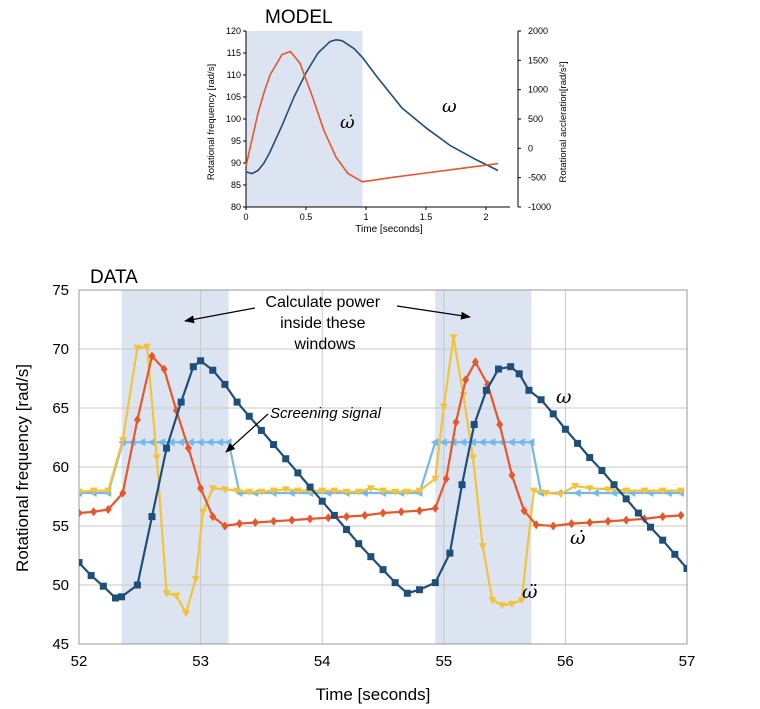 The width and height of the screenshot is (760, 709). What do you see at coordinates (537, 178) in the screenshot?
I see `model-y2-tick-label: -500` at bounding box center [537, 178].